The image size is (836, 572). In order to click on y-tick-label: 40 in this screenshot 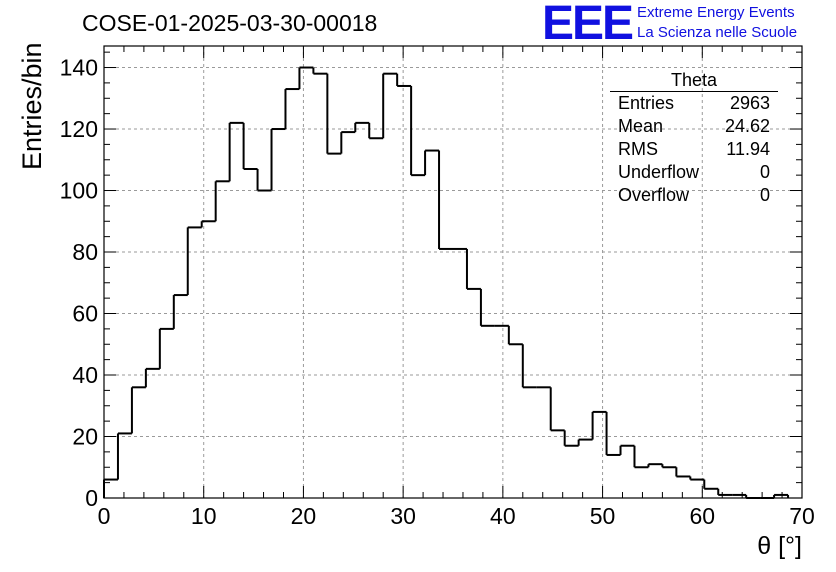, I will do `click(85, 375)`.